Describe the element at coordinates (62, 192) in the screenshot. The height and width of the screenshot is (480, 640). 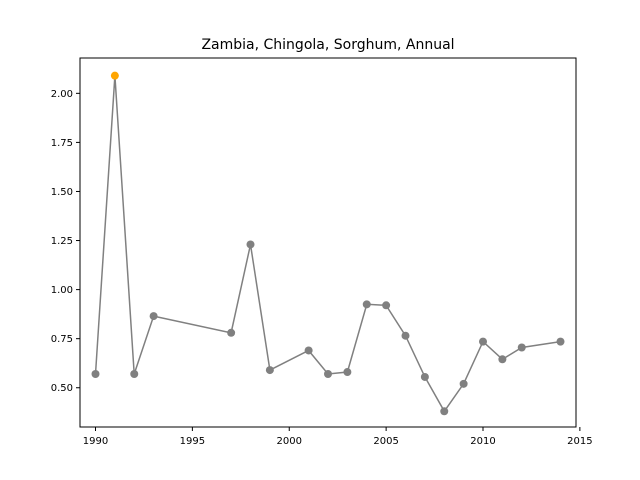
I see `y-tick-label: 1.50` at that location.